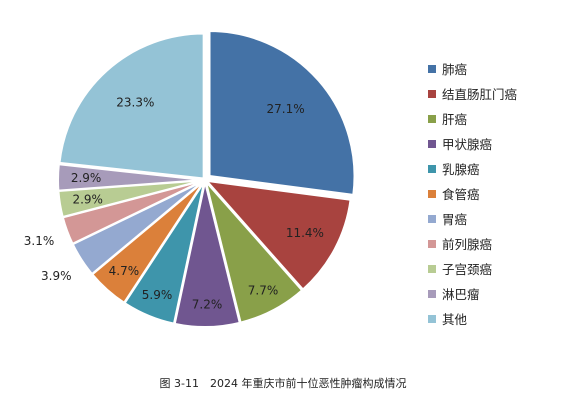 This screenshot has width=562, height=403. What do you see at coordinates (86, 178) in the screenshot?
I see `data-label-9: 2.9%` at bounding box center [86, 178].